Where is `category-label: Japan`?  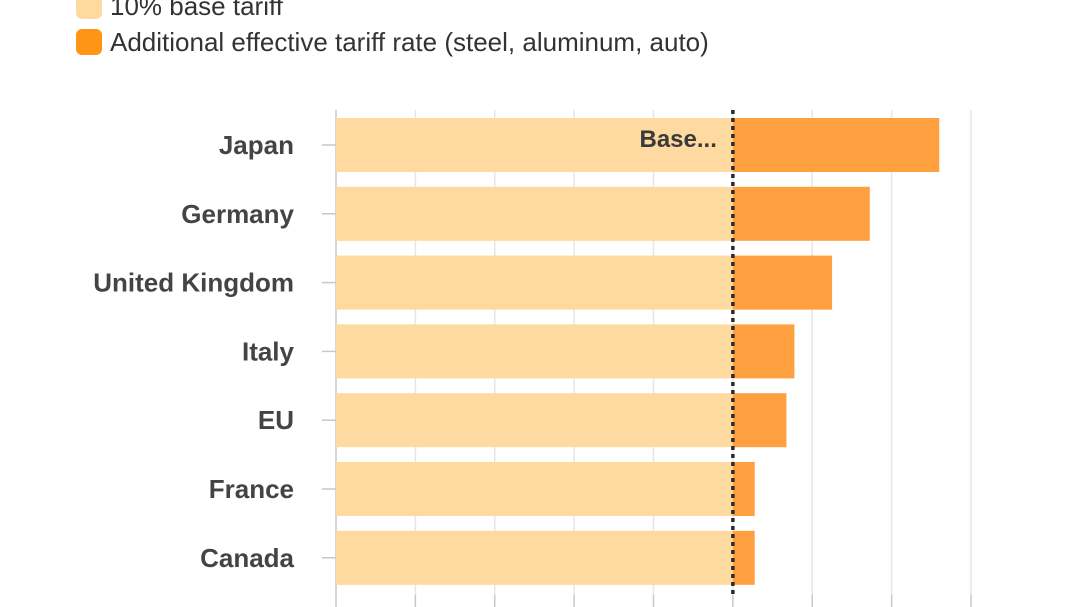 category-label: Japan is located at coordinates (256, 145).